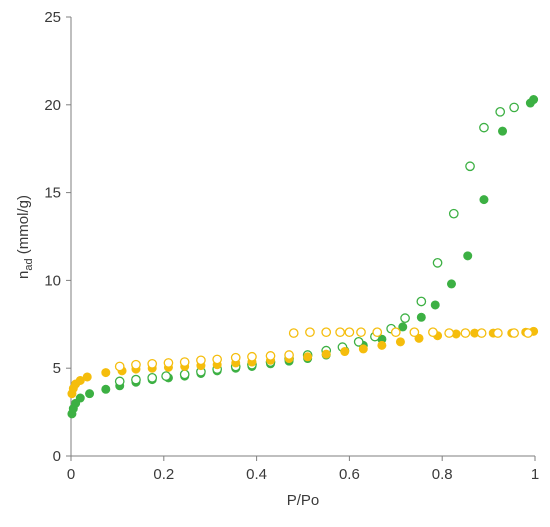  I want to click on y-tick-label: 5, so click(57, 368).